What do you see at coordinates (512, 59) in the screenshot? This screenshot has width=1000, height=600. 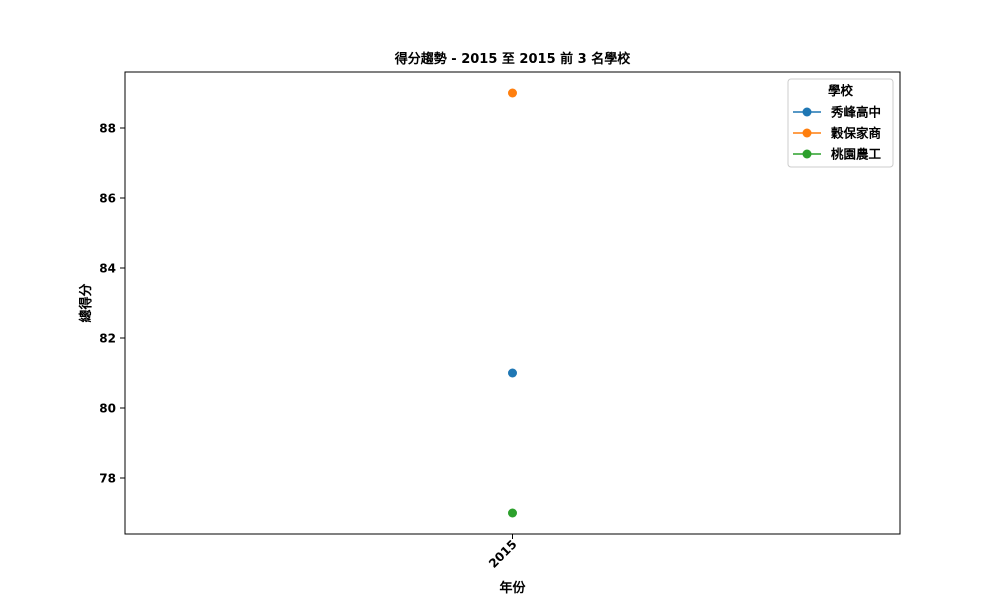 I see `chart-title: 得分趨勢 - 2015 至 2015 前 3 名學校` at bounding box center [512, 59].